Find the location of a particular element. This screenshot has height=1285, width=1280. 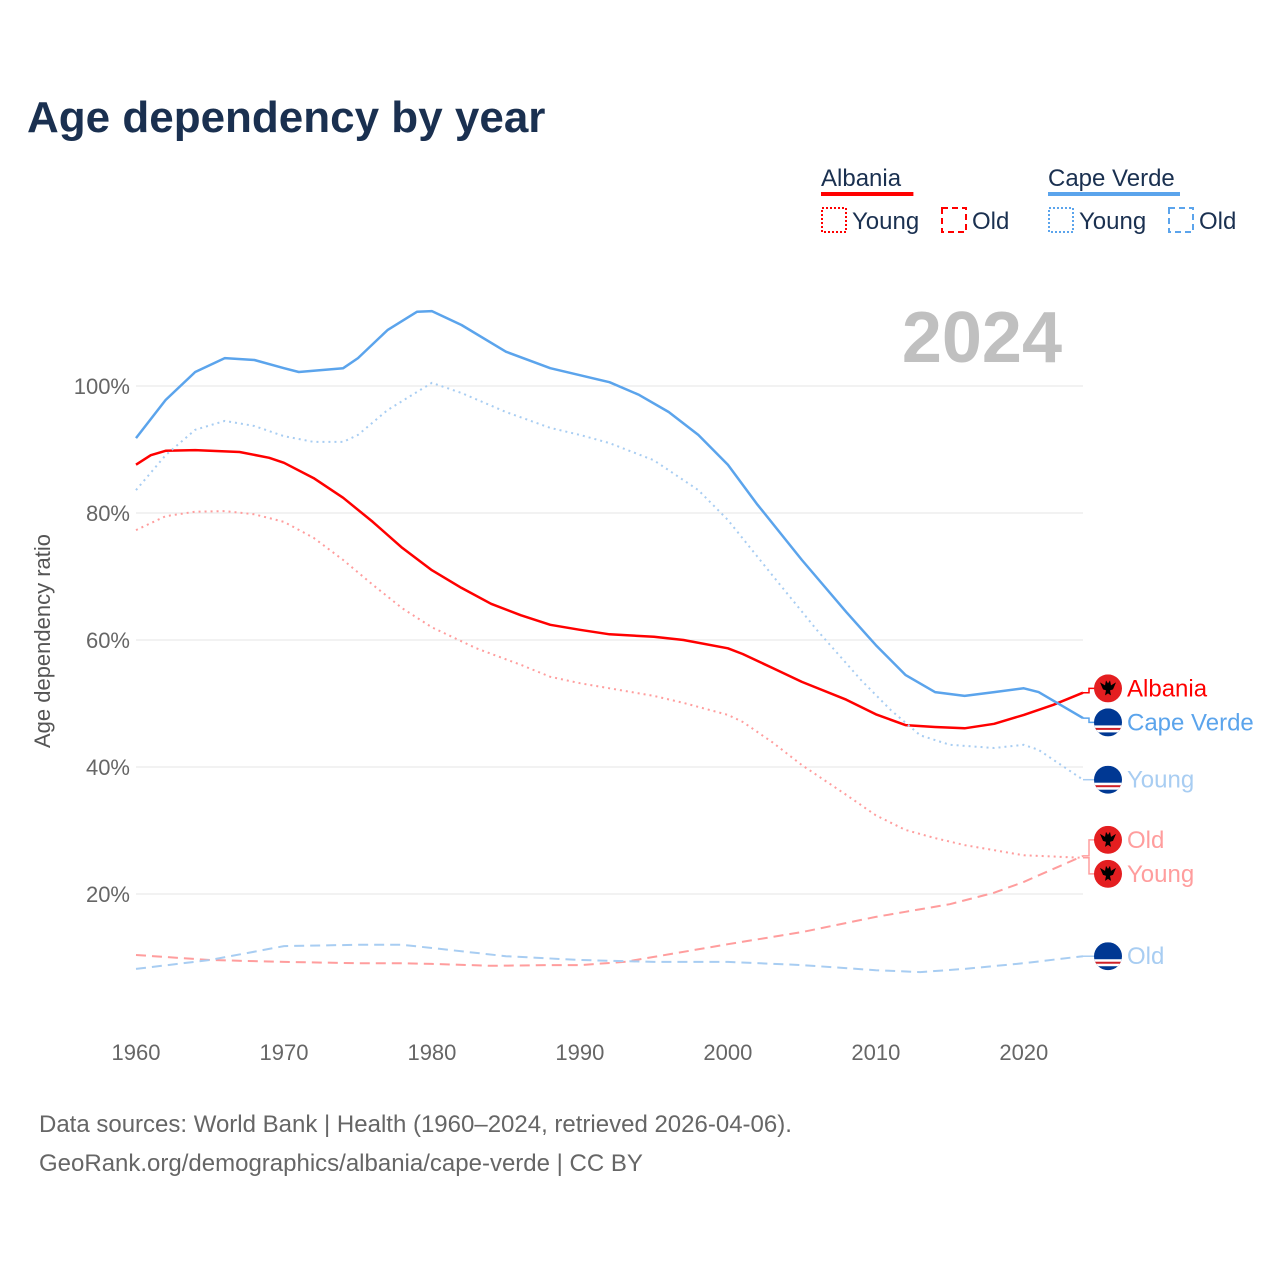

x-tick-label: 1970 is located at coordinates (283, 1052).